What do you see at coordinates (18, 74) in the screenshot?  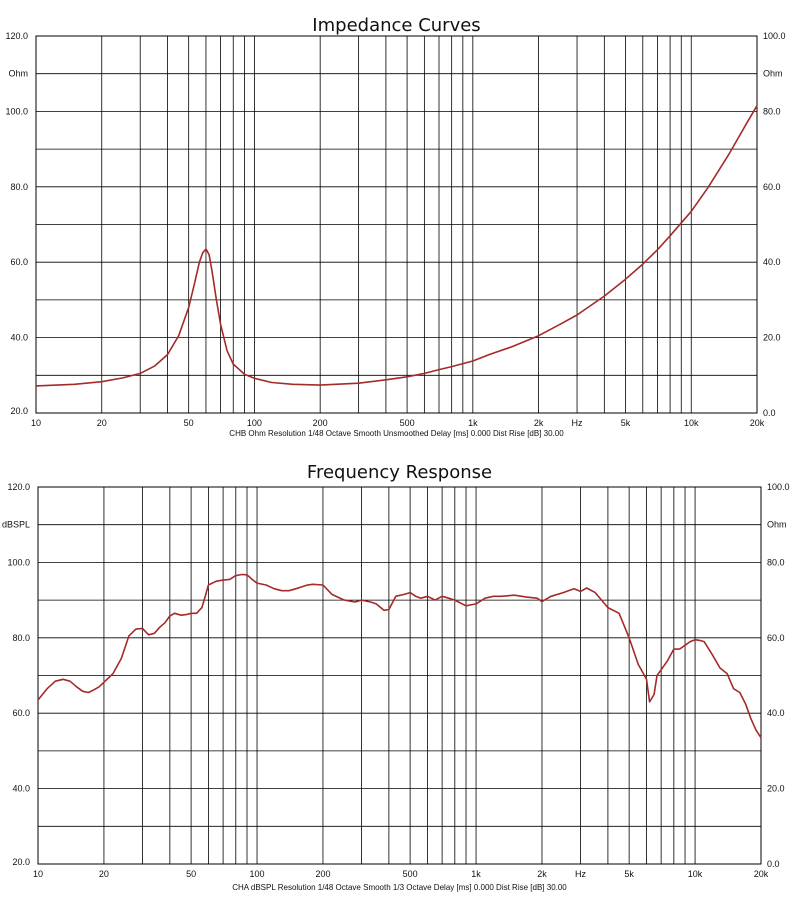 I see `y-axis-unit: Ohm` at bounding box center [18, 74].